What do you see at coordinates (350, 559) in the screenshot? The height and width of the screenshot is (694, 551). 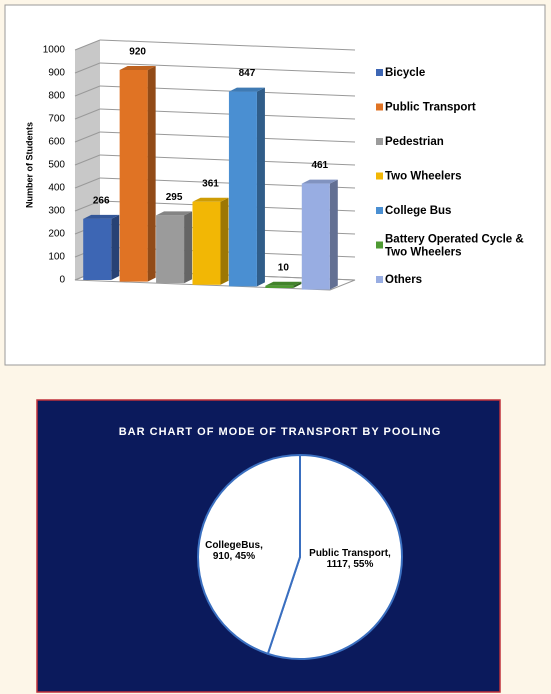 I see `pie-label: Public Transport, 1117, 55%` at bounding box center [350, 559].